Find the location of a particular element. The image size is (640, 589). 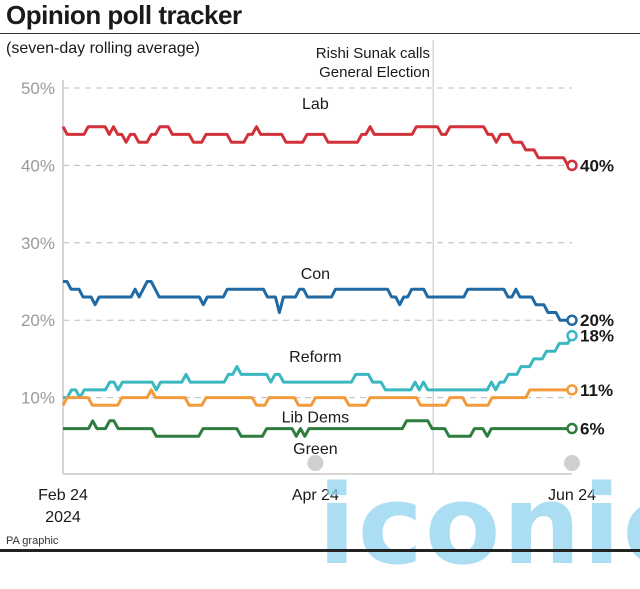

x-tick-label: Jun 24 is located at coordinates (572, 495).